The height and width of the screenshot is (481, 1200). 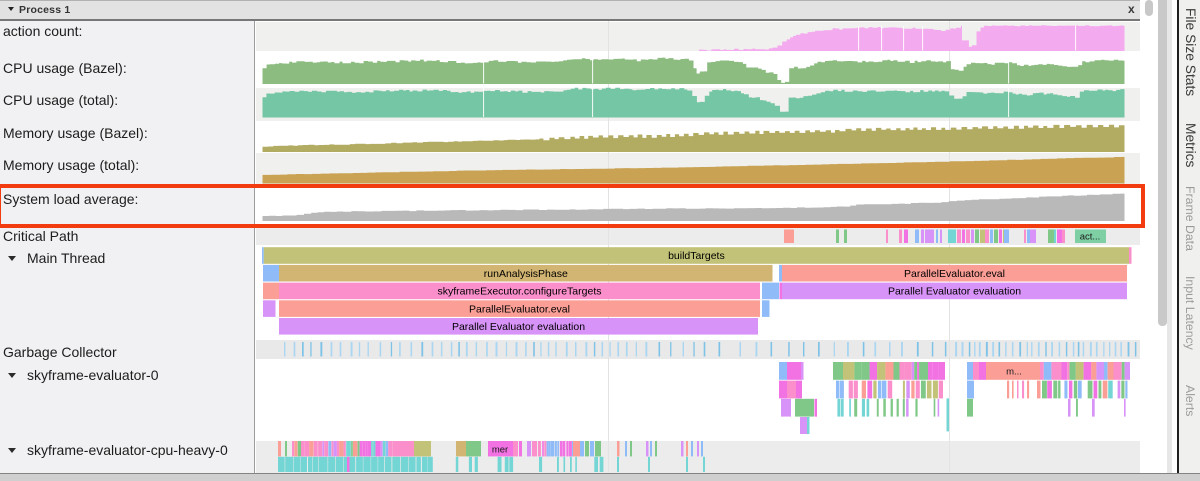 What do you see at coordinates (526, 274) in the screenshot?
I see `svg-text: runAnalysisPhase` at bounding box center [526, 274].